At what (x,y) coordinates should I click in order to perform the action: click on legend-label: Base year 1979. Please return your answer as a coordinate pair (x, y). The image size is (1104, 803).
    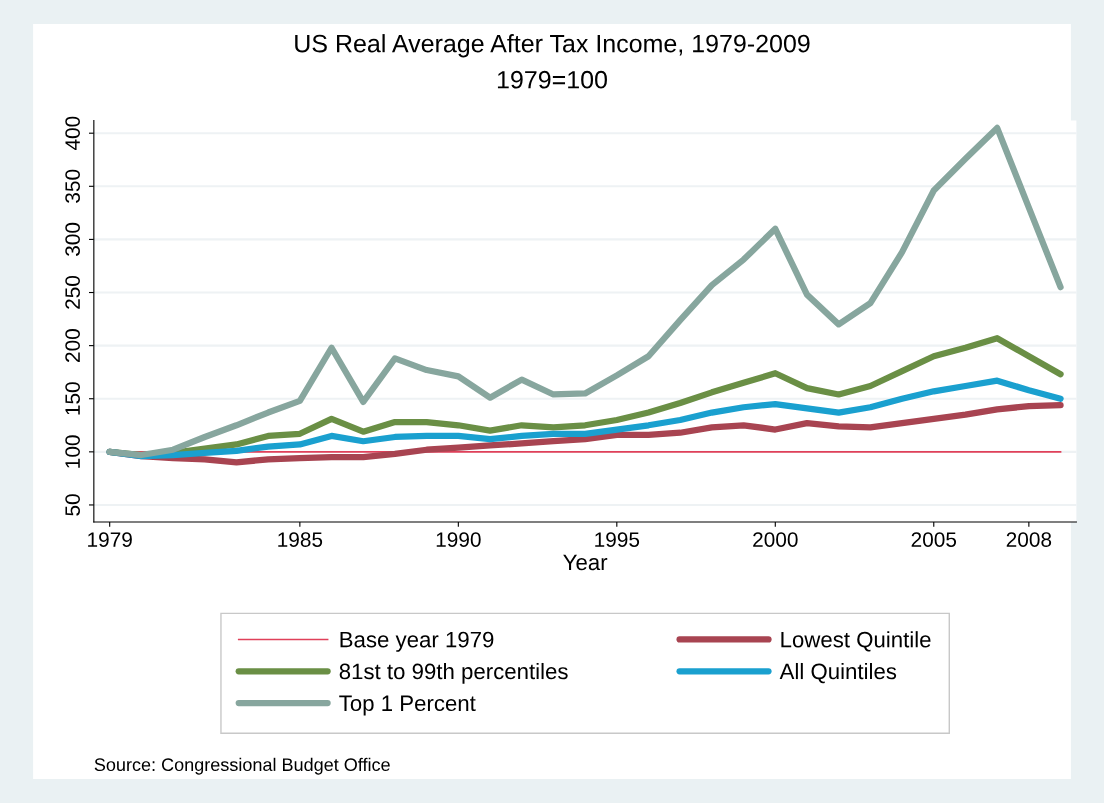
    Looking at the image, I should click on (417, 641).